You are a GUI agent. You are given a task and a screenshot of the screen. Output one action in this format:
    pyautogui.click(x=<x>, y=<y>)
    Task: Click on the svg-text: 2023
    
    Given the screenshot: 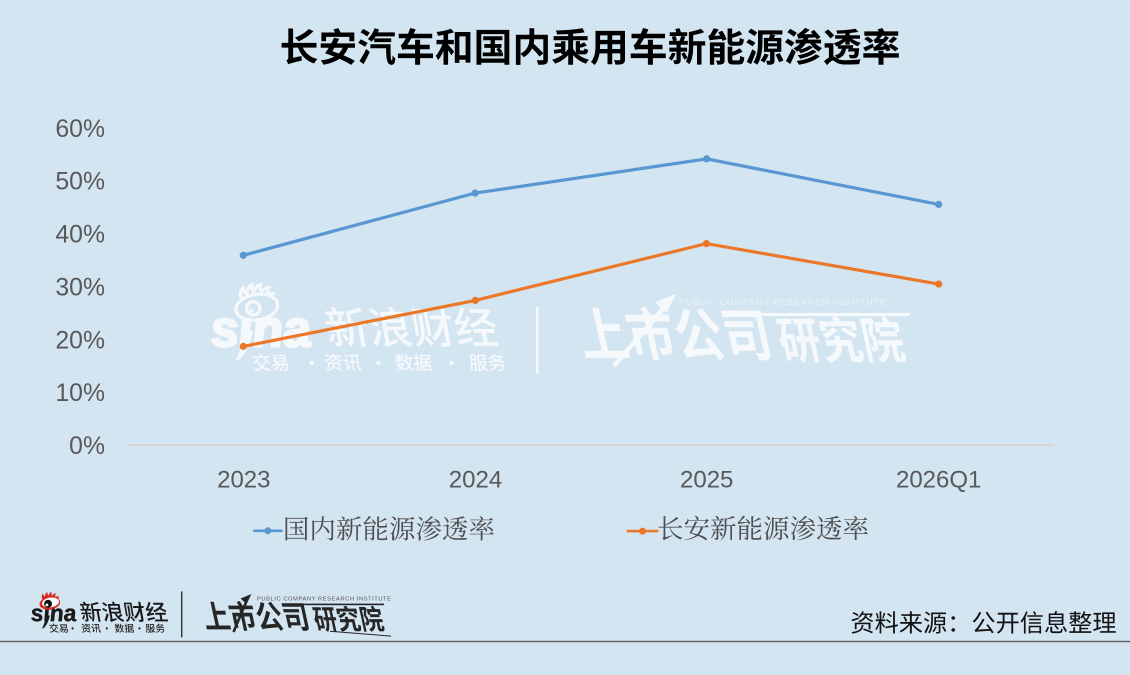 What is the action you would take?
    pyautogui.click(x=243, y=479)
    